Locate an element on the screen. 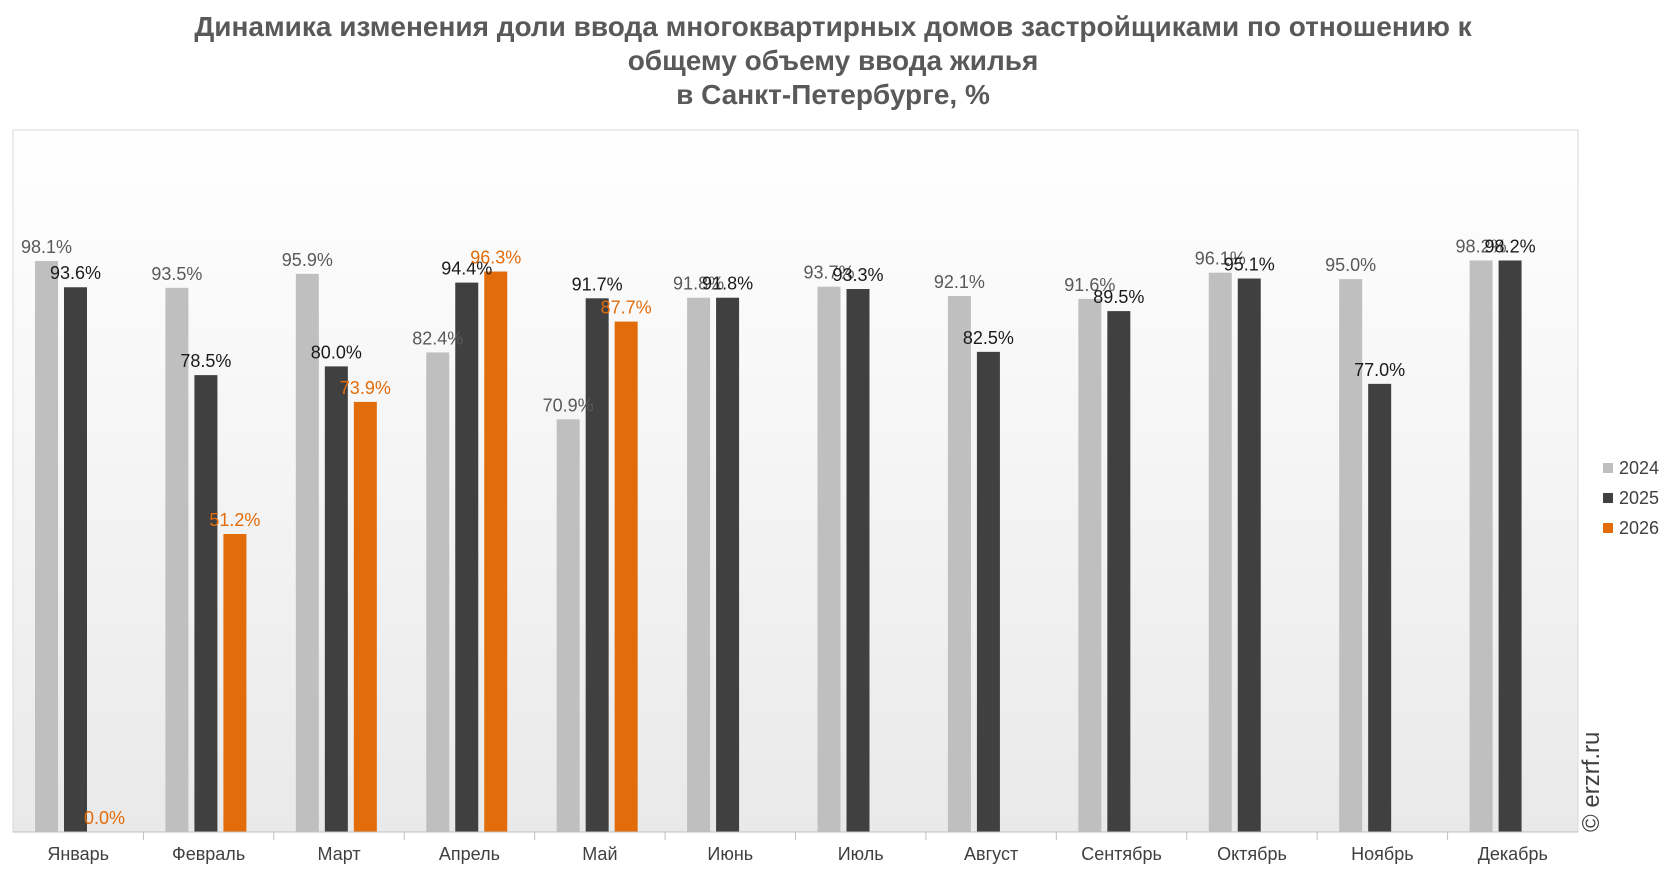  data-label: 98.1% is located at coordinates (46, 247).